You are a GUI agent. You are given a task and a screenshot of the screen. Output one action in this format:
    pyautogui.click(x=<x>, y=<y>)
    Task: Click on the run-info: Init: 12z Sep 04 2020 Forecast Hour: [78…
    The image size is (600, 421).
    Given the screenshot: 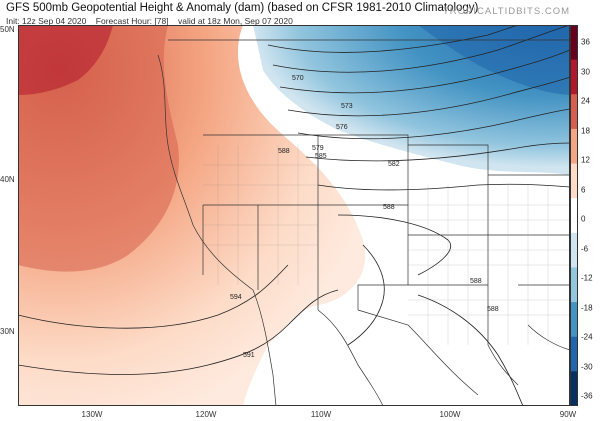 What is the action you would take?
    pyautogui.click(x=149, y=21)
    